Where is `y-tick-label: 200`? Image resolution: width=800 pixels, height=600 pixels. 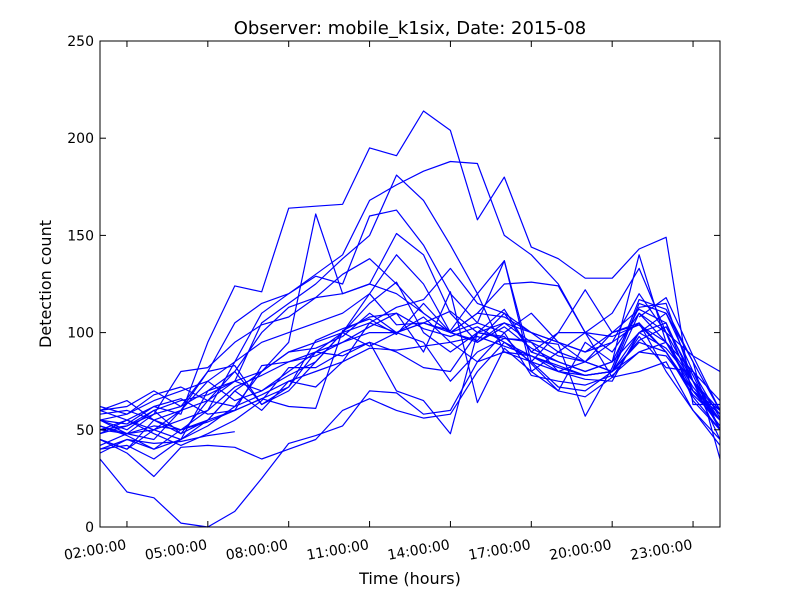
y-tick-label: 200 is located at coordinates (80, 139).